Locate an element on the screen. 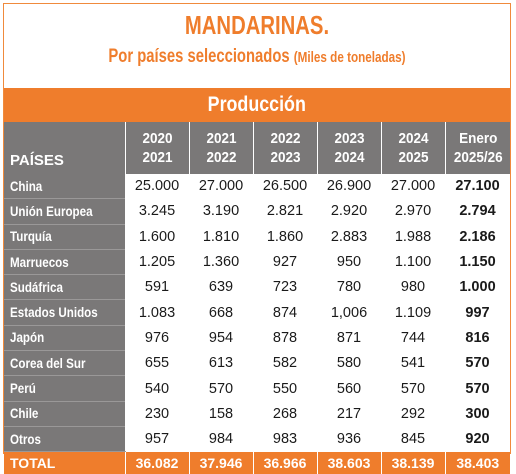 The image size is (516, 474). column-header-line1: 2024 is located at coordinates (413, 138).